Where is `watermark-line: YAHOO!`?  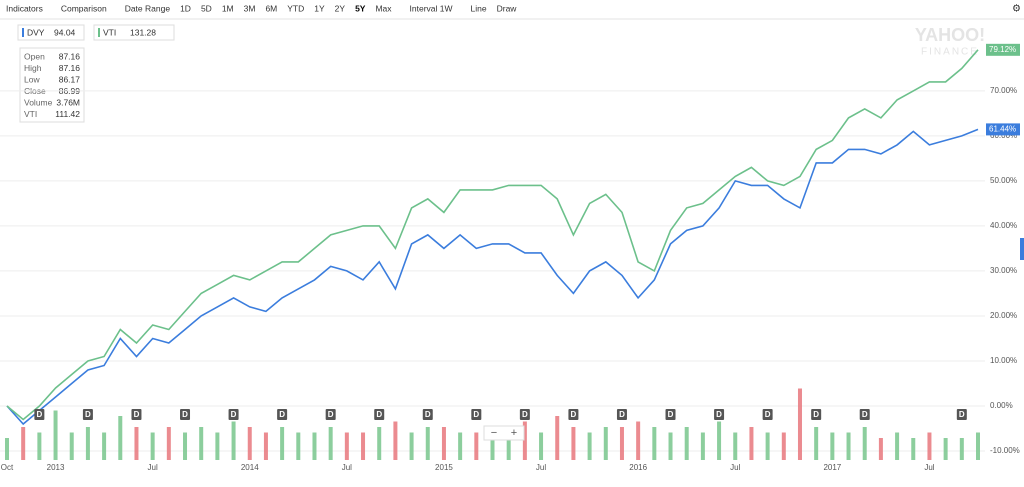
watermark-line: YAHOO! is located at coordinates (950, 35).